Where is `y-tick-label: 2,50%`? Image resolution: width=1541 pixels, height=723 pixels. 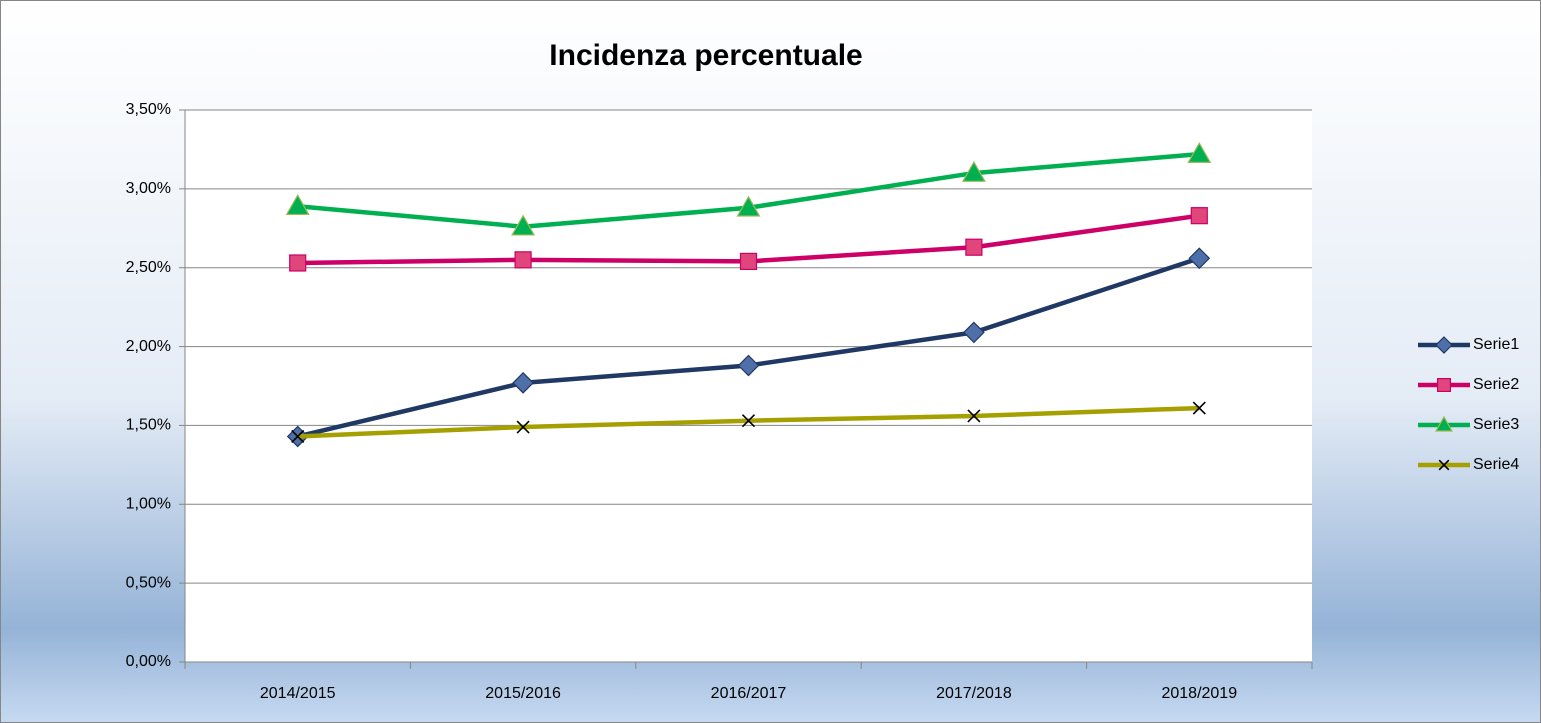
y-tick-label: 2,50% is located at coordinates (148, 267).